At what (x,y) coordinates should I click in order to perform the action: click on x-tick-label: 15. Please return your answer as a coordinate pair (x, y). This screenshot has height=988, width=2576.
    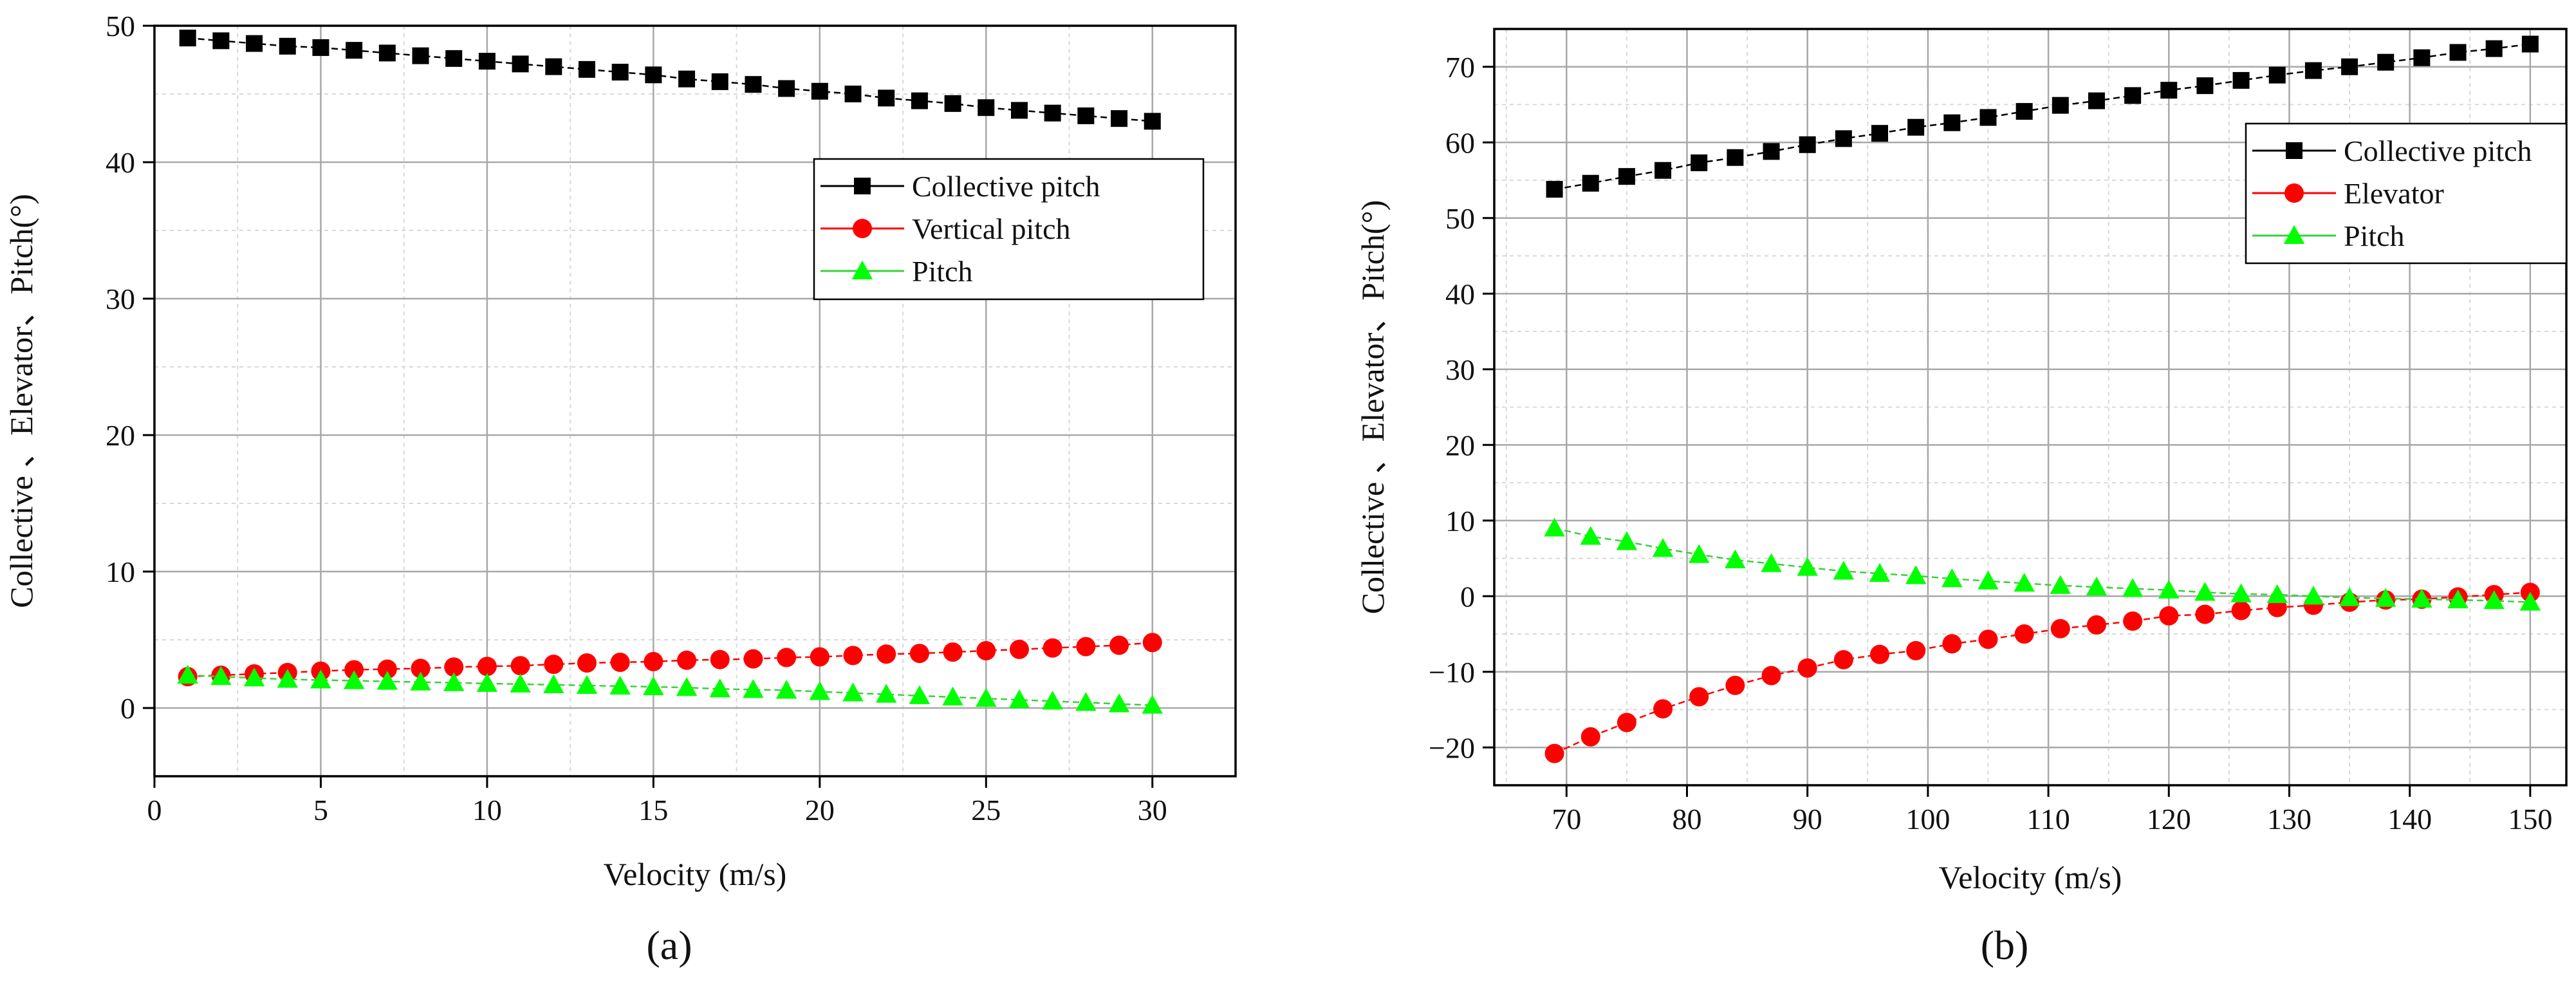
    Looking at the image, I should click on (653, 810).